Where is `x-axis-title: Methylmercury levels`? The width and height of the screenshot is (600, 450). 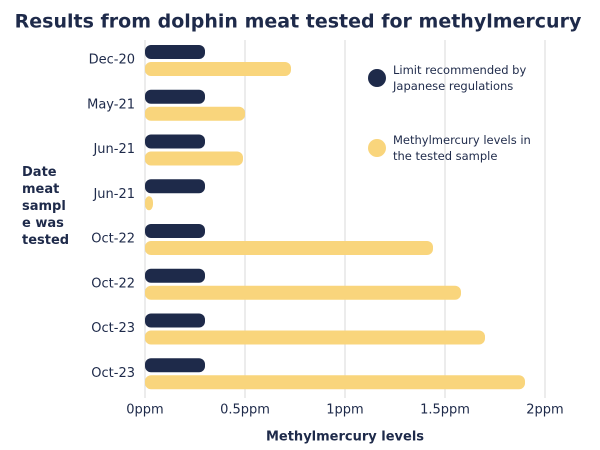 x-axis-title: Methylmercury levels is located at coordinates (345, 437).